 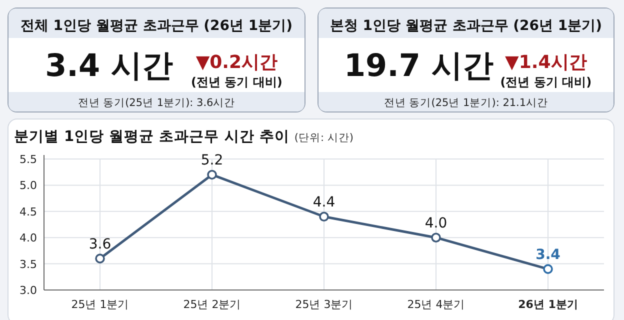 What do you see at coordinates (28, 238) in the screenshot?
I see `y-tick-label: 4.0` at bounding box center [28, 238].